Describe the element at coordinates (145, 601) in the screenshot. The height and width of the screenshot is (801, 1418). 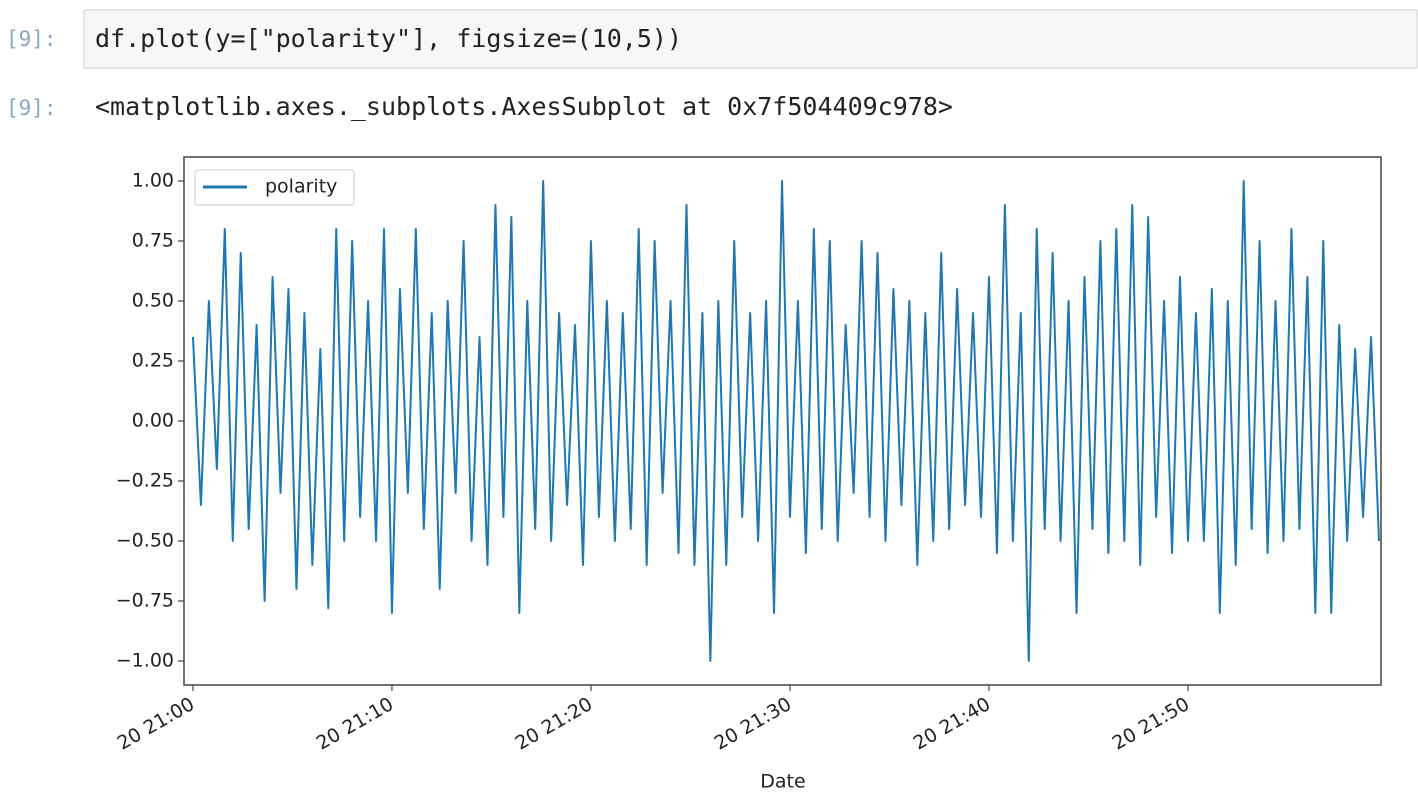
I see `y-tick-label: −0.75` at that location.